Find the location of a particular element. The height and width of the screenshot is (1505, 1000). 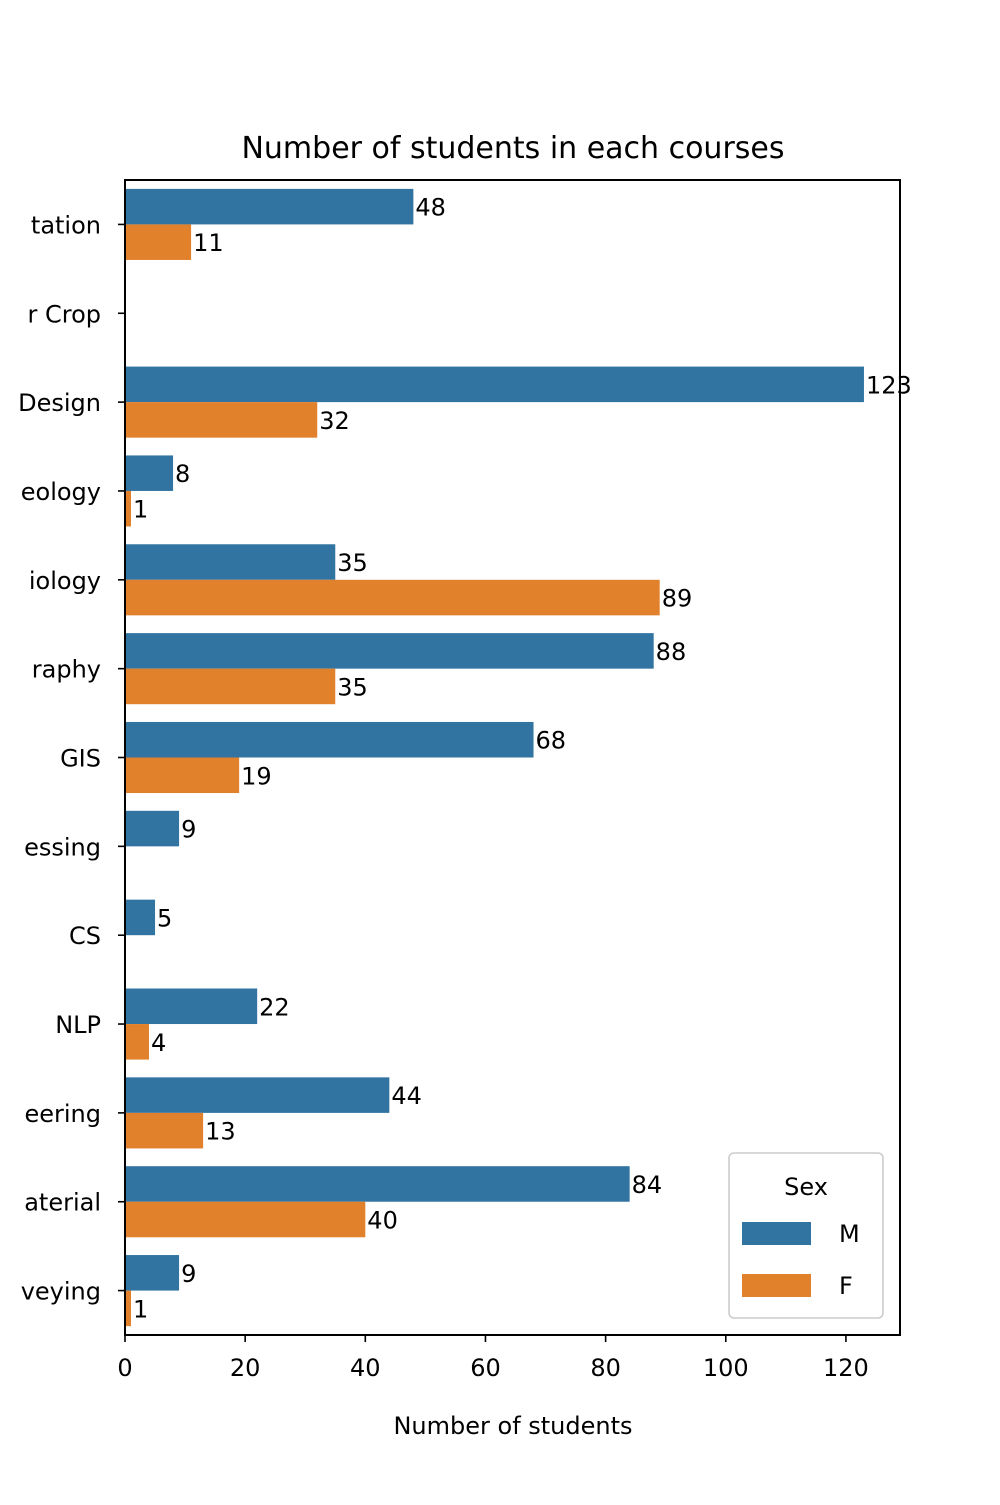

legend-swatch-f is located at coordinates (776, 1285).